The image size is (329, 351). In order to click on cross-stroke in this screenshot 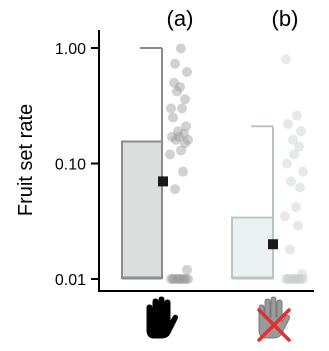, I will do `click(274, 325)`.